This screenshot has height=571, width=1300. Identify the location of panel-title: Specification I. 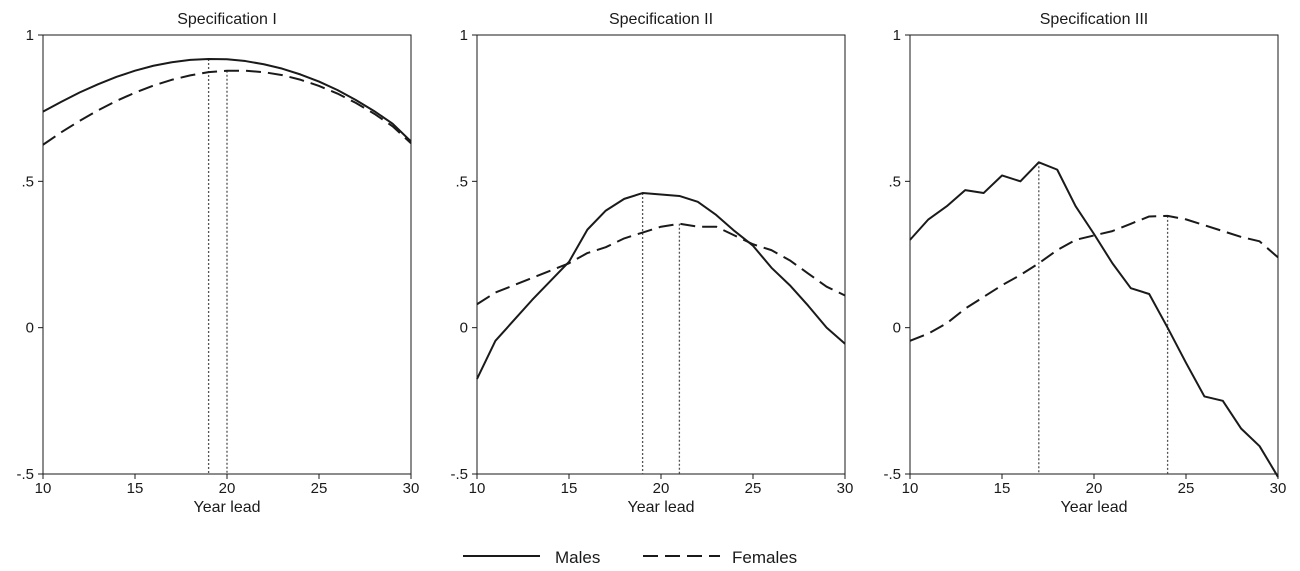
(227, 19).